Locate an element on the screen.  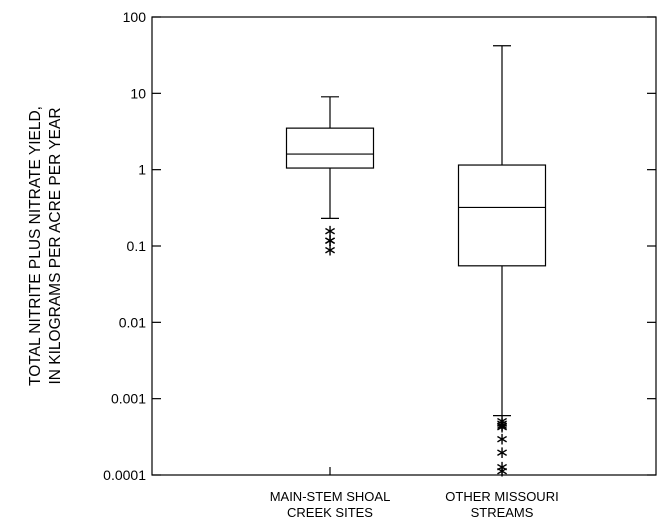
y-tick-label: 0.0001 is located at coordinates (124, 475).